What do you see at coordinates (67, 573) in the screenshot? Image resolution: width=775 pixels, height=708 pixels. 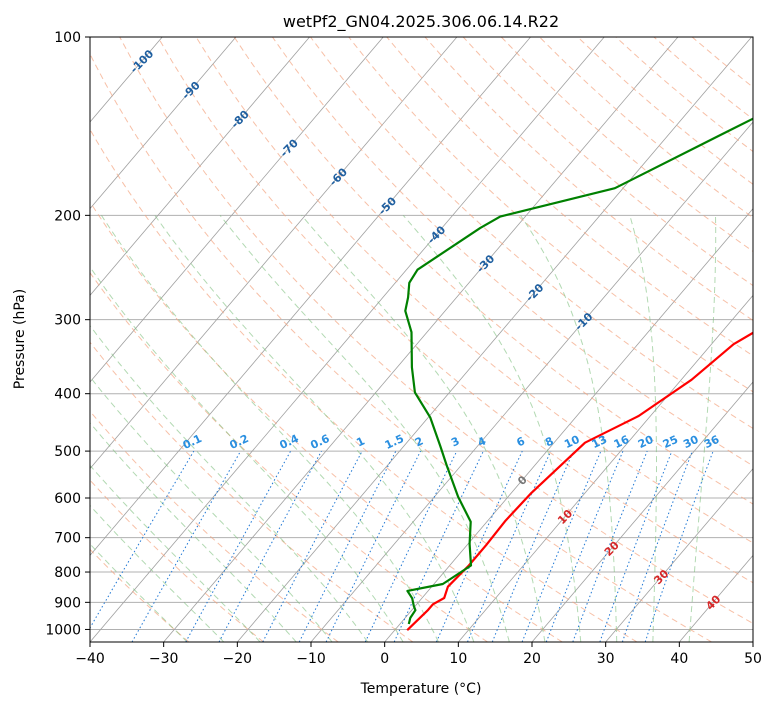 I see `y-tick-label: 800` at bounding box center [67, 573].